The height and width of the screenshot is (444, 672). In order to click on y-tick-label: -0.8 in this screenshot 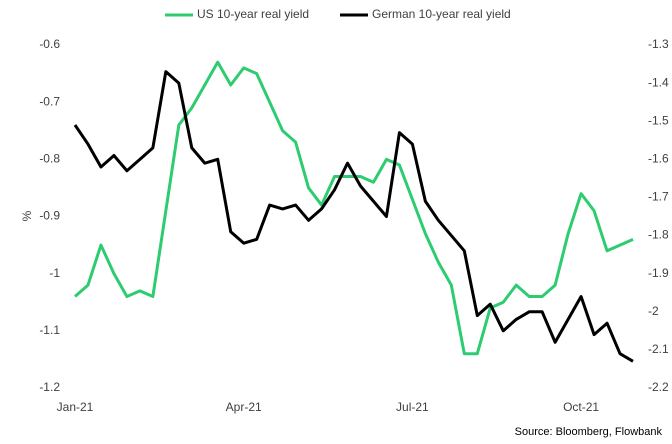, I will do `click(49, 159)`.